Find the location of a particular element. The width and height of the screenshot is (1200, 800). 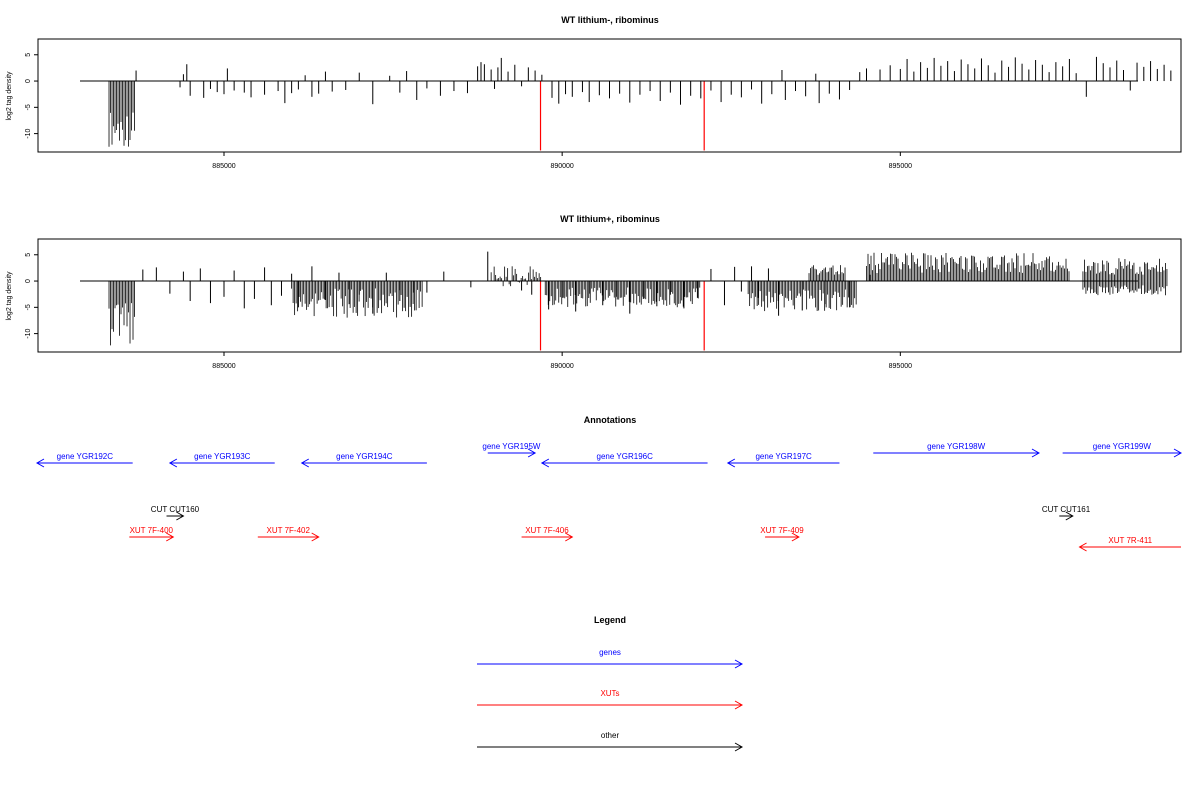

annotation-label: CUT CUT160 is located at coordinates (175, 509).